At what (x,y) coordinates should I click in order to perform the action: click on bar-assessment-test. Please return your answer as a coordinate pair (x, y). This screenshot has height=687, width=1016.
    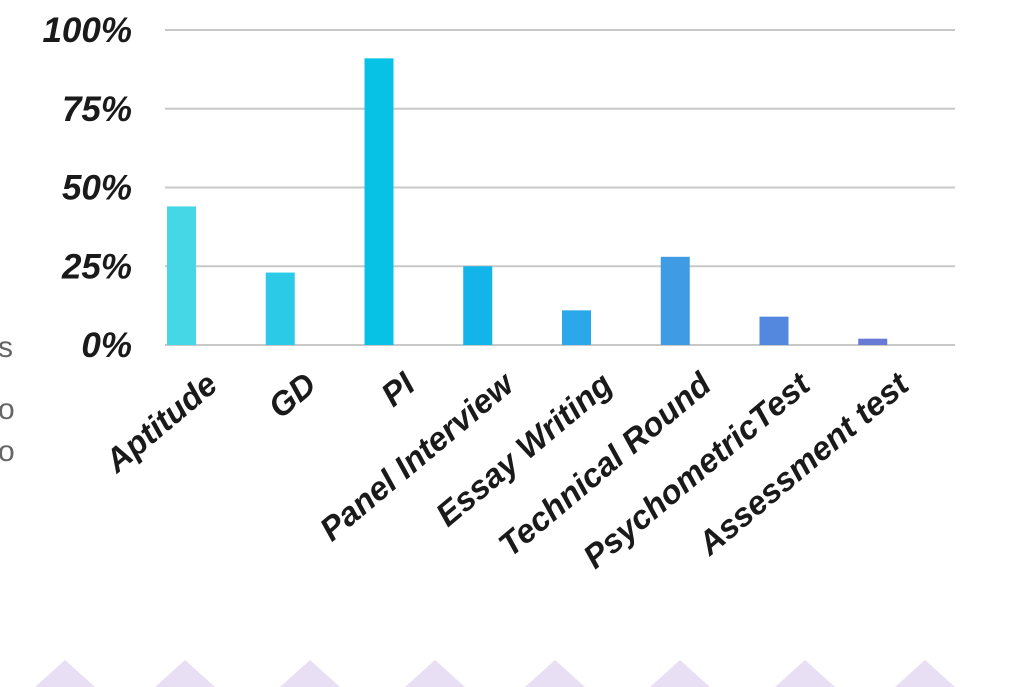
    Looking at the image, I should click on (873, 341).